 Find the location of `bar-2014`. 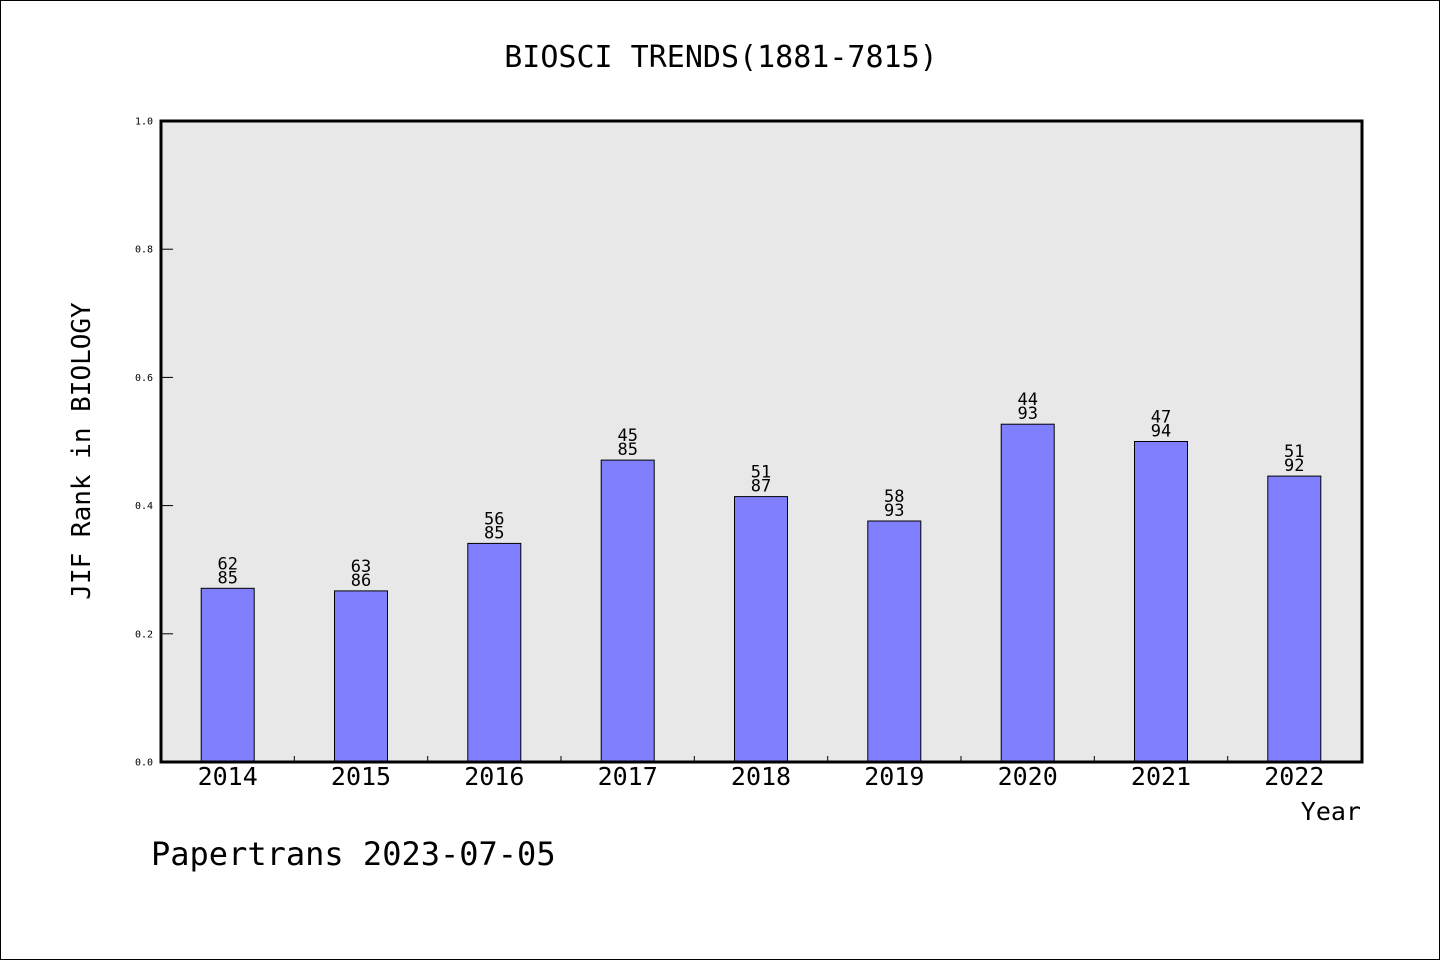

bar-2014 is located at coordinates (227, 675).